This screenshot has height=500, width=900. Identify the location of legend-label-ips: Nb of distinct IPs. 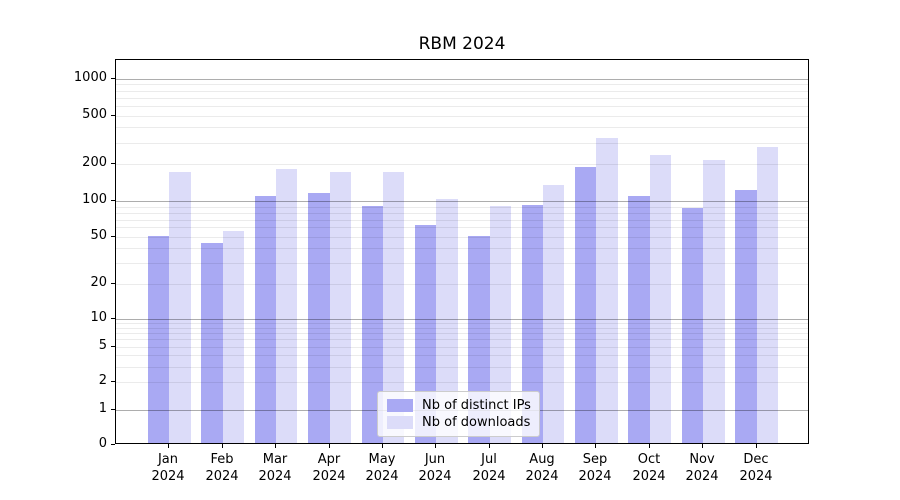
(476, 405).